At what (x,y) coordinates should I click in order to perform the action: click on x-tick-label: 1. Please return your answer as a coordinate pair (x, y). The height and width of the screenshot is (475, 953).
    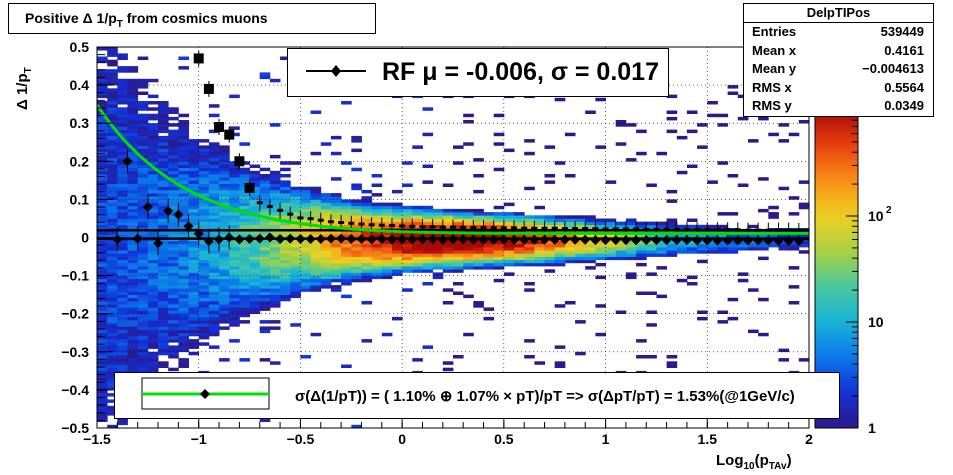
    Looking at the image, I should click on (606, 439).